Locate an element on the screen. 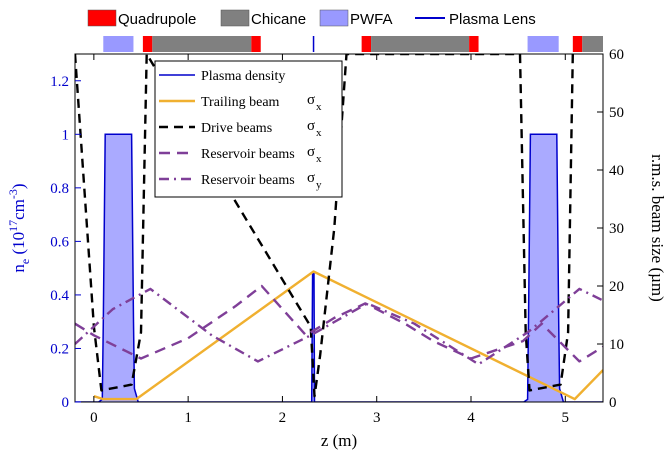 The width and height of the screenshot is (665, 455). x-tick-label: 2 is located at coordinates (283, 418).